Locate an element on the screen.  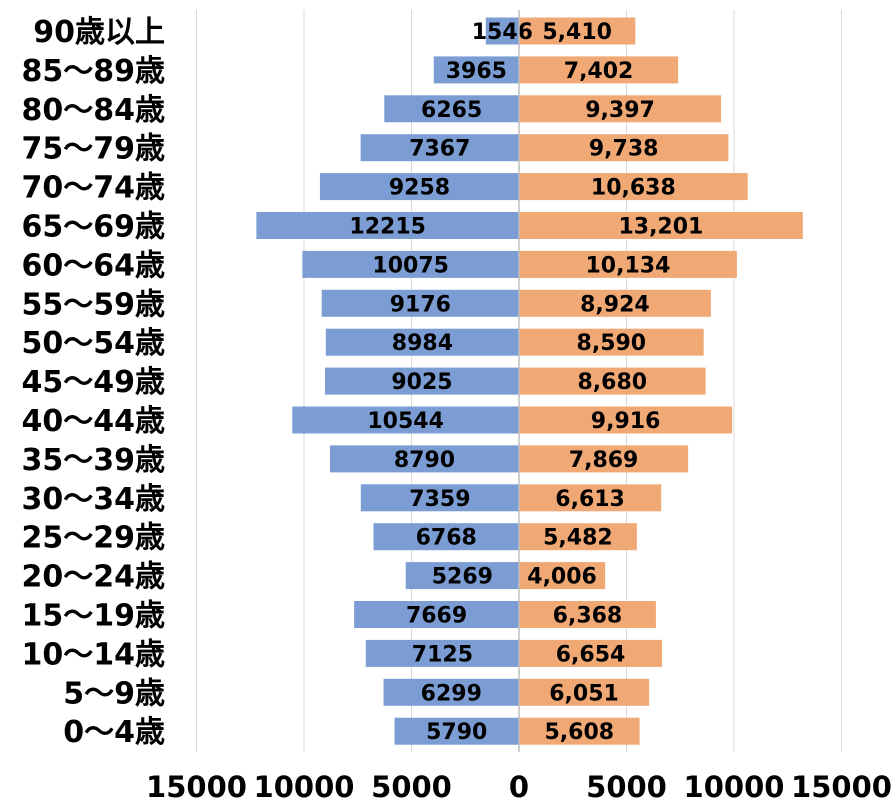
data-label-right: 7,402 is located at coordinates (599, 71).